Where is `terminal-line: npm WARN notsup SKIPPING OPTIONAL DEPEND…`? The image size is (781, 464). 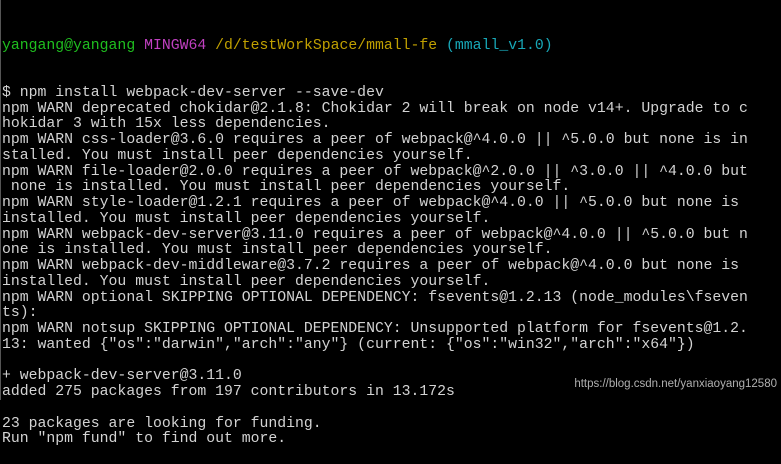
terminal-line: npm WARN notsup SKIPPING OPTIONAL DEPEND… is located at coordinates (375, 329).